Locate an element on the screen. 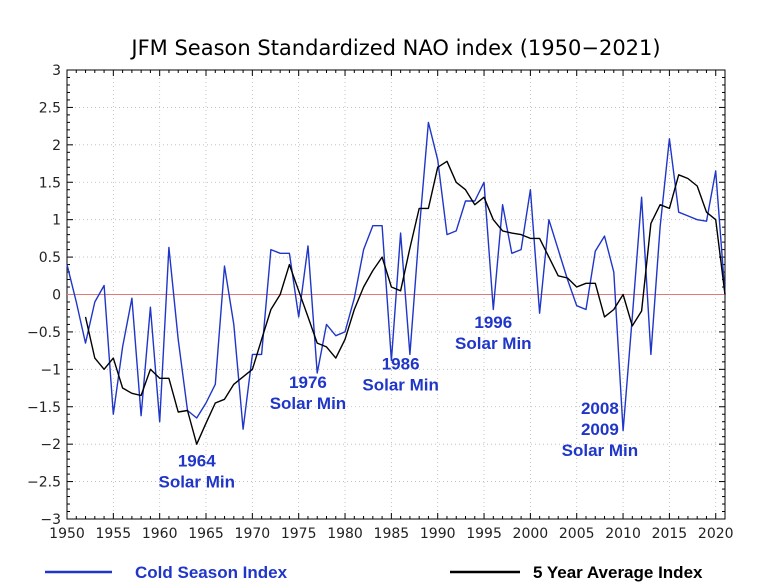 The image size is (760, 587). legend-item: 5 Year Average Index is located at coordinates (576, 572).